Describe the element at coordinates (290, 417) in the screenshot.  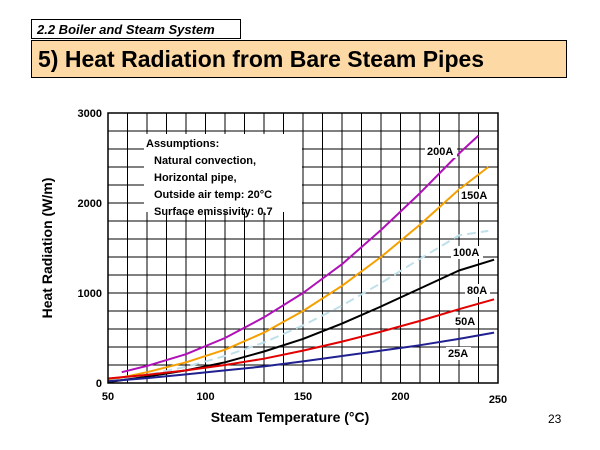
I see `x-axis-title: Steam Temperature (°C)` at that location.